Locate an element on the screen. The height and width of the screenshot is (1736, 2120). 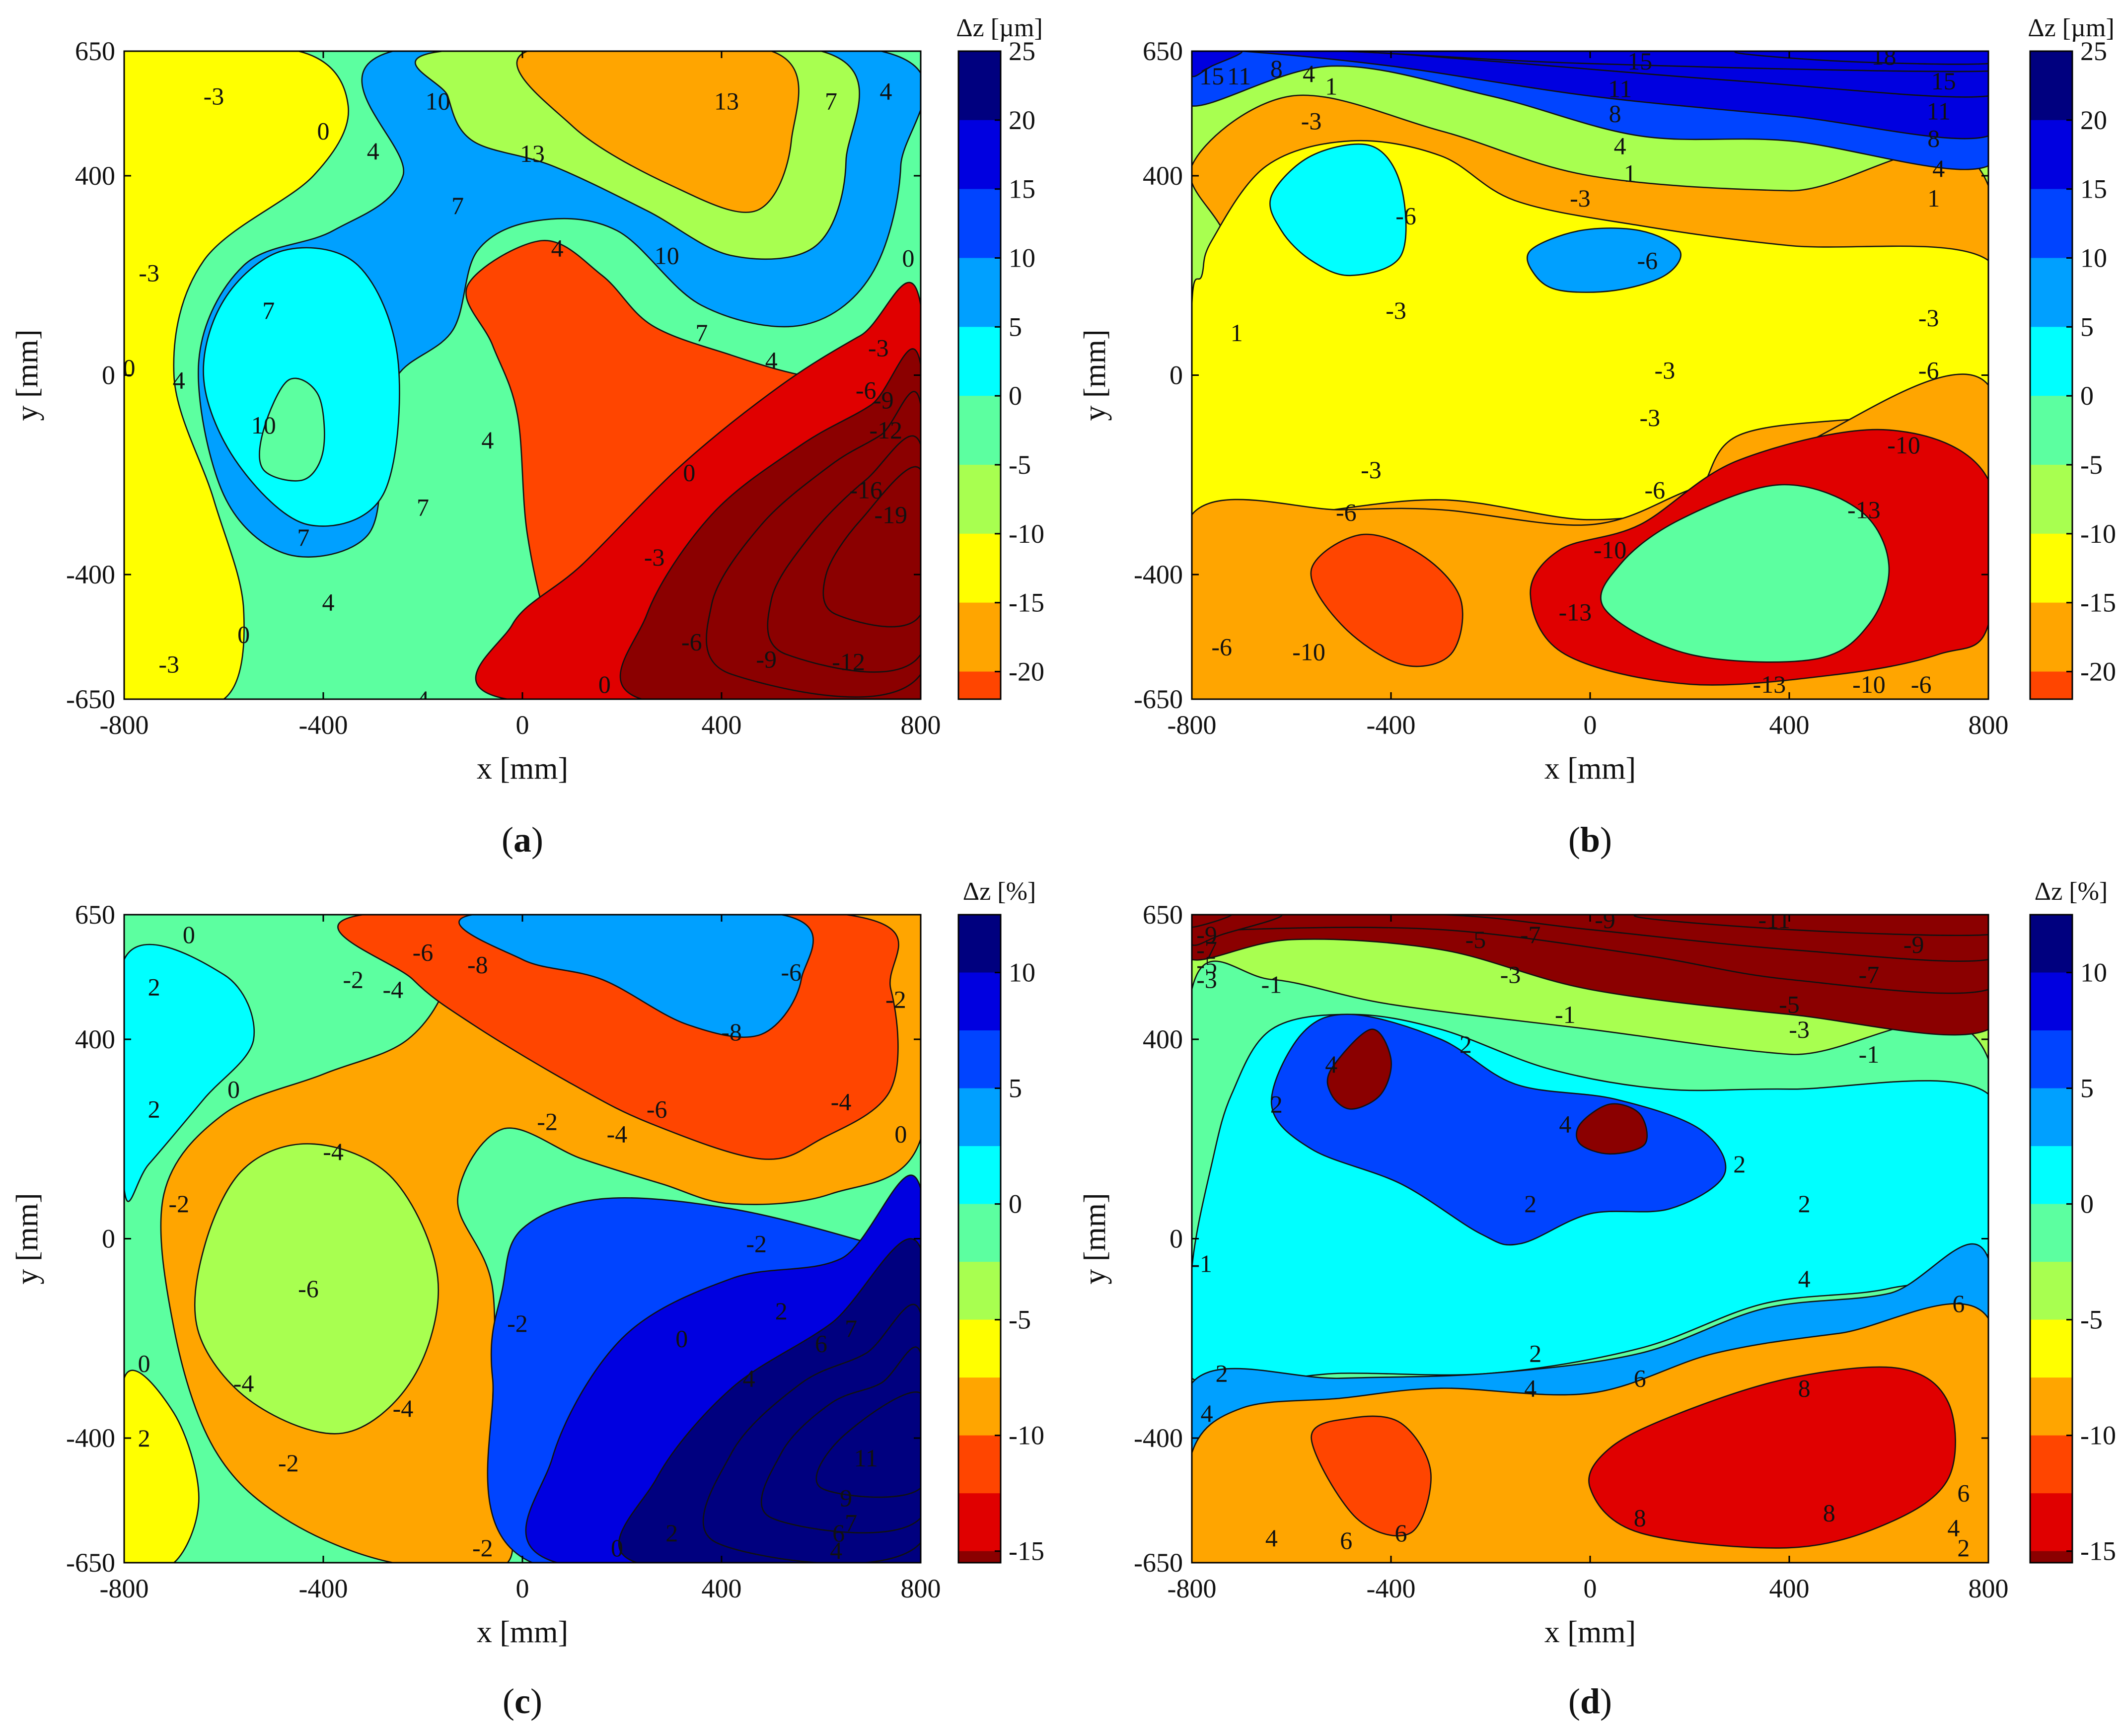
panel-tag-letter: b is located at coordinates (1590, 840).